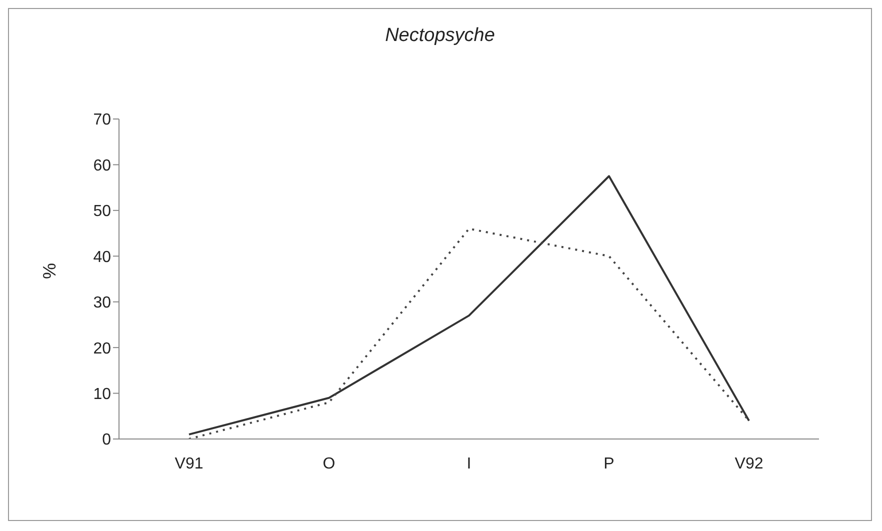 Image resolution: width=882 pixels, height=531 pixels. I want to click on y-tick-label: 40, so click(102, 257).